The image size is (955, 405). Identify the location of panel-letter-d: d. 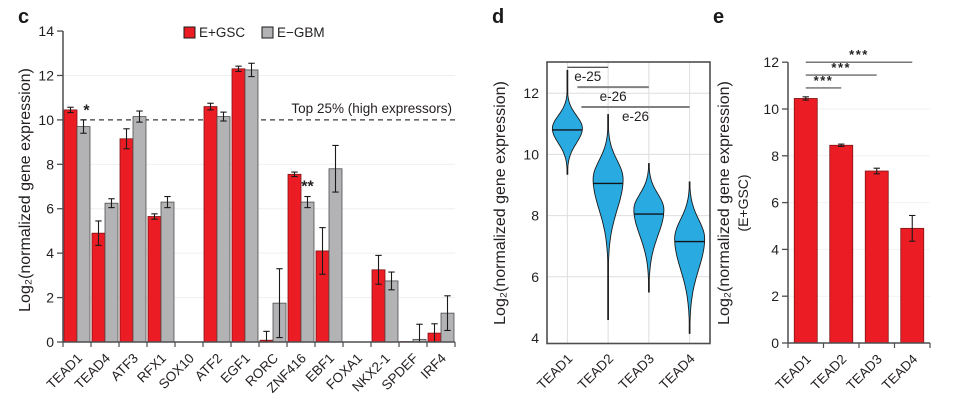
(498, 17).